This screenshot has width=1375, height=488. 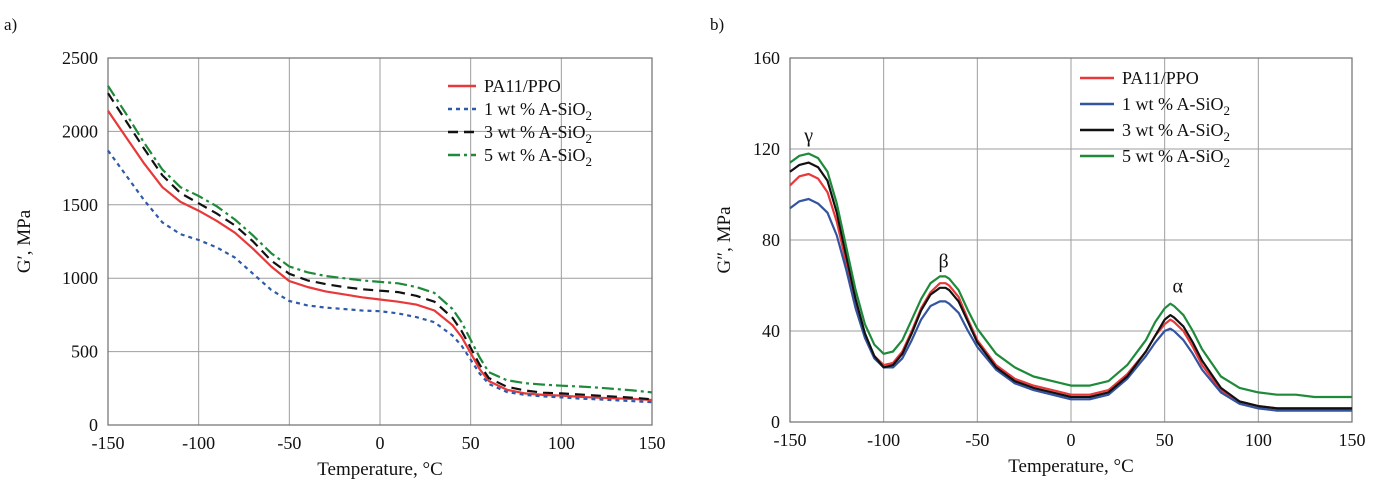 What do you see at coordinates (24, 241) in the screenshot?
I see `y-axis-label: G′, MPa` at bounding box center [24, 241].